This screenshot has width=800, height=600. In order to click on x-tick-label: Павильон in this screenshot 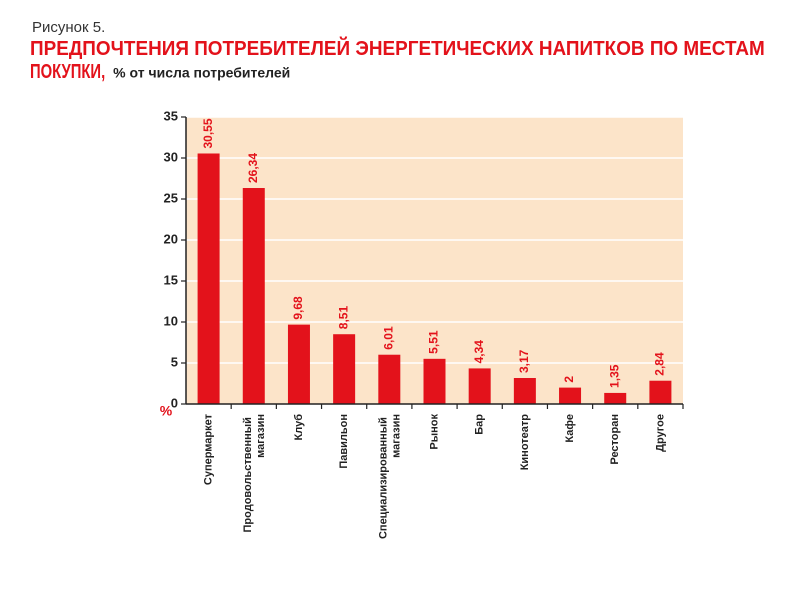, I will do `click(344, 441)`.